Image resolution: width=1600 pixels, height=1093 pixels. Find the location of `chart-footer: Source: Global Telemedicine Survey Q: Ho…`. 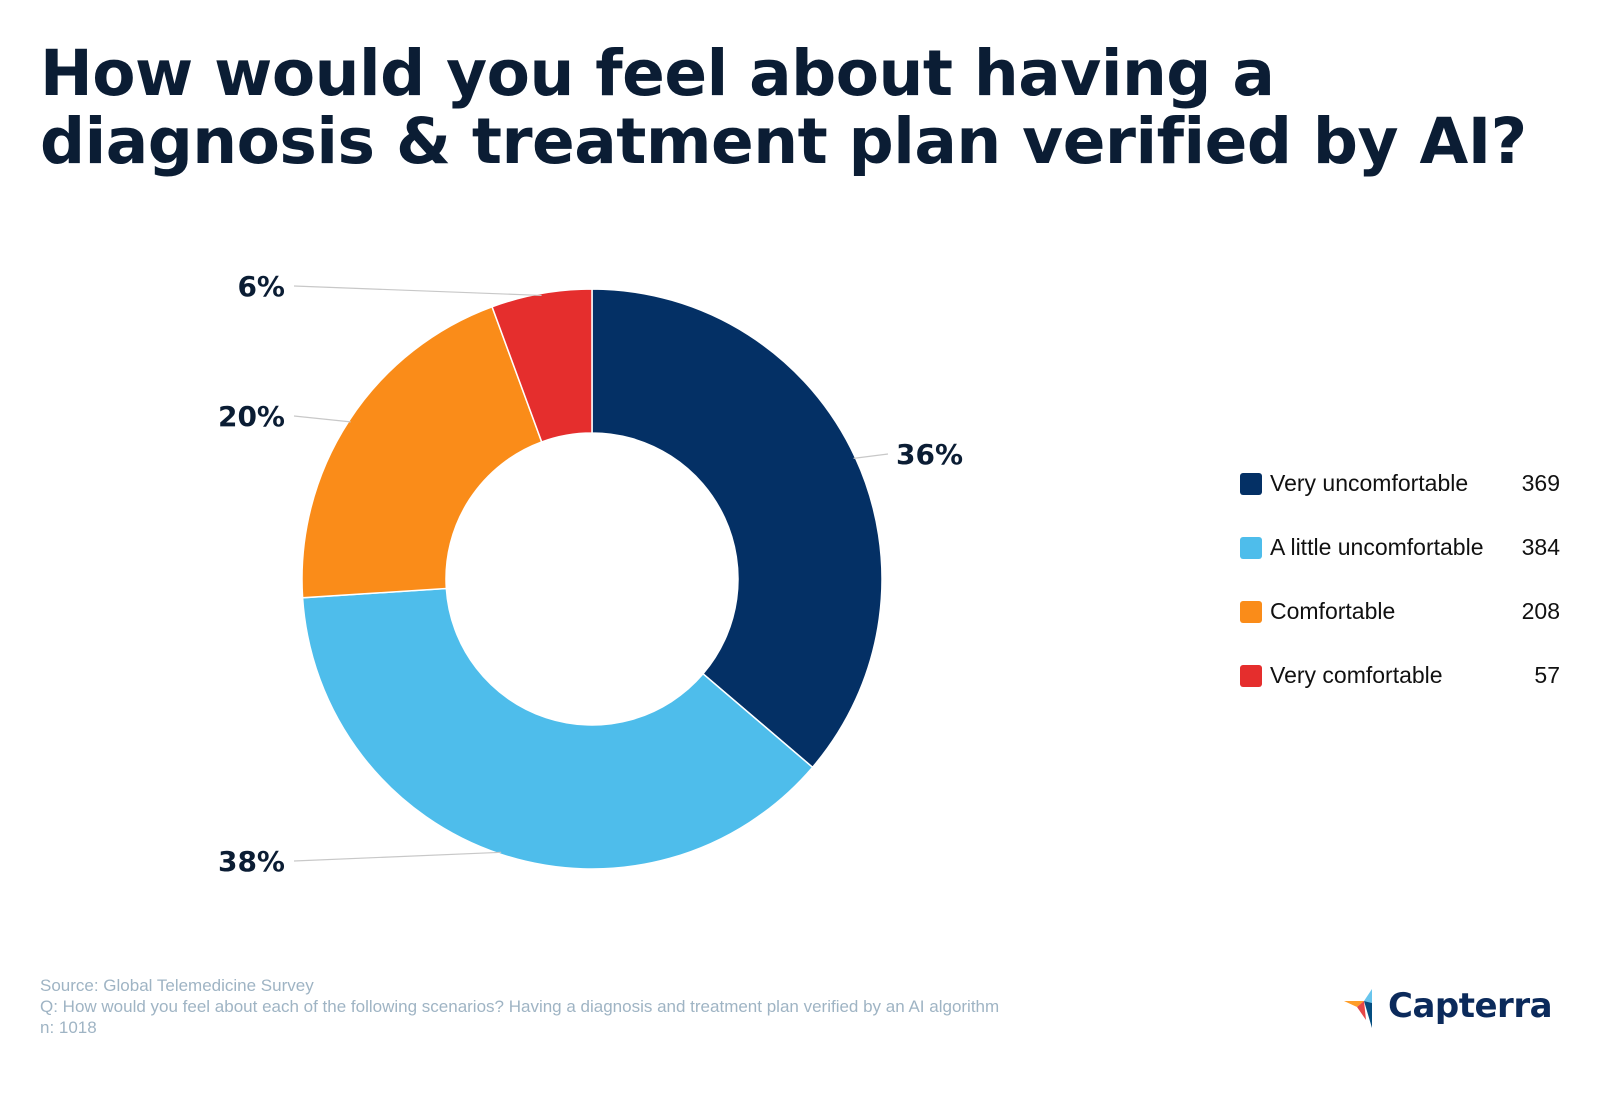

chart-footer: Source: Global Telemedicine Survey Q: Ho… is located at coordinates (519, 1006).